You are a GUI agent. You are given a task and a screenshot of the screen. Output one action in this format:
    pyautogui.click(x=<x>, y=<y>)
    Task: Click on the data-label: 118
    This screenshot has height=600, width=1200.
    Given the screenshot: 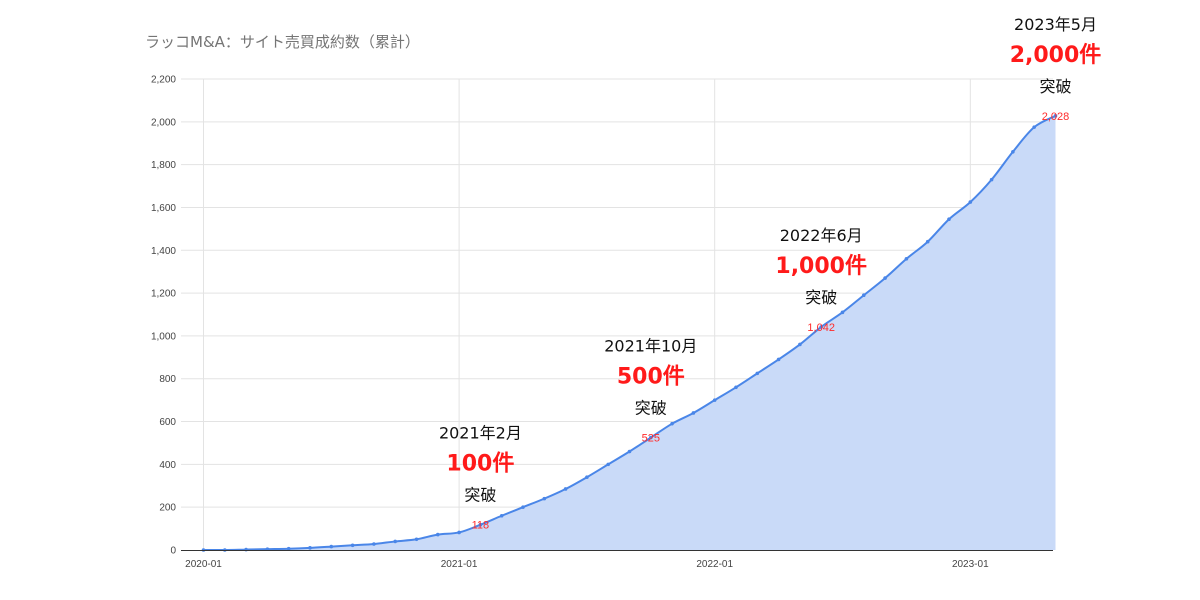 What is the action you would take?
    pyautogui.click(x=481, y=526)
    